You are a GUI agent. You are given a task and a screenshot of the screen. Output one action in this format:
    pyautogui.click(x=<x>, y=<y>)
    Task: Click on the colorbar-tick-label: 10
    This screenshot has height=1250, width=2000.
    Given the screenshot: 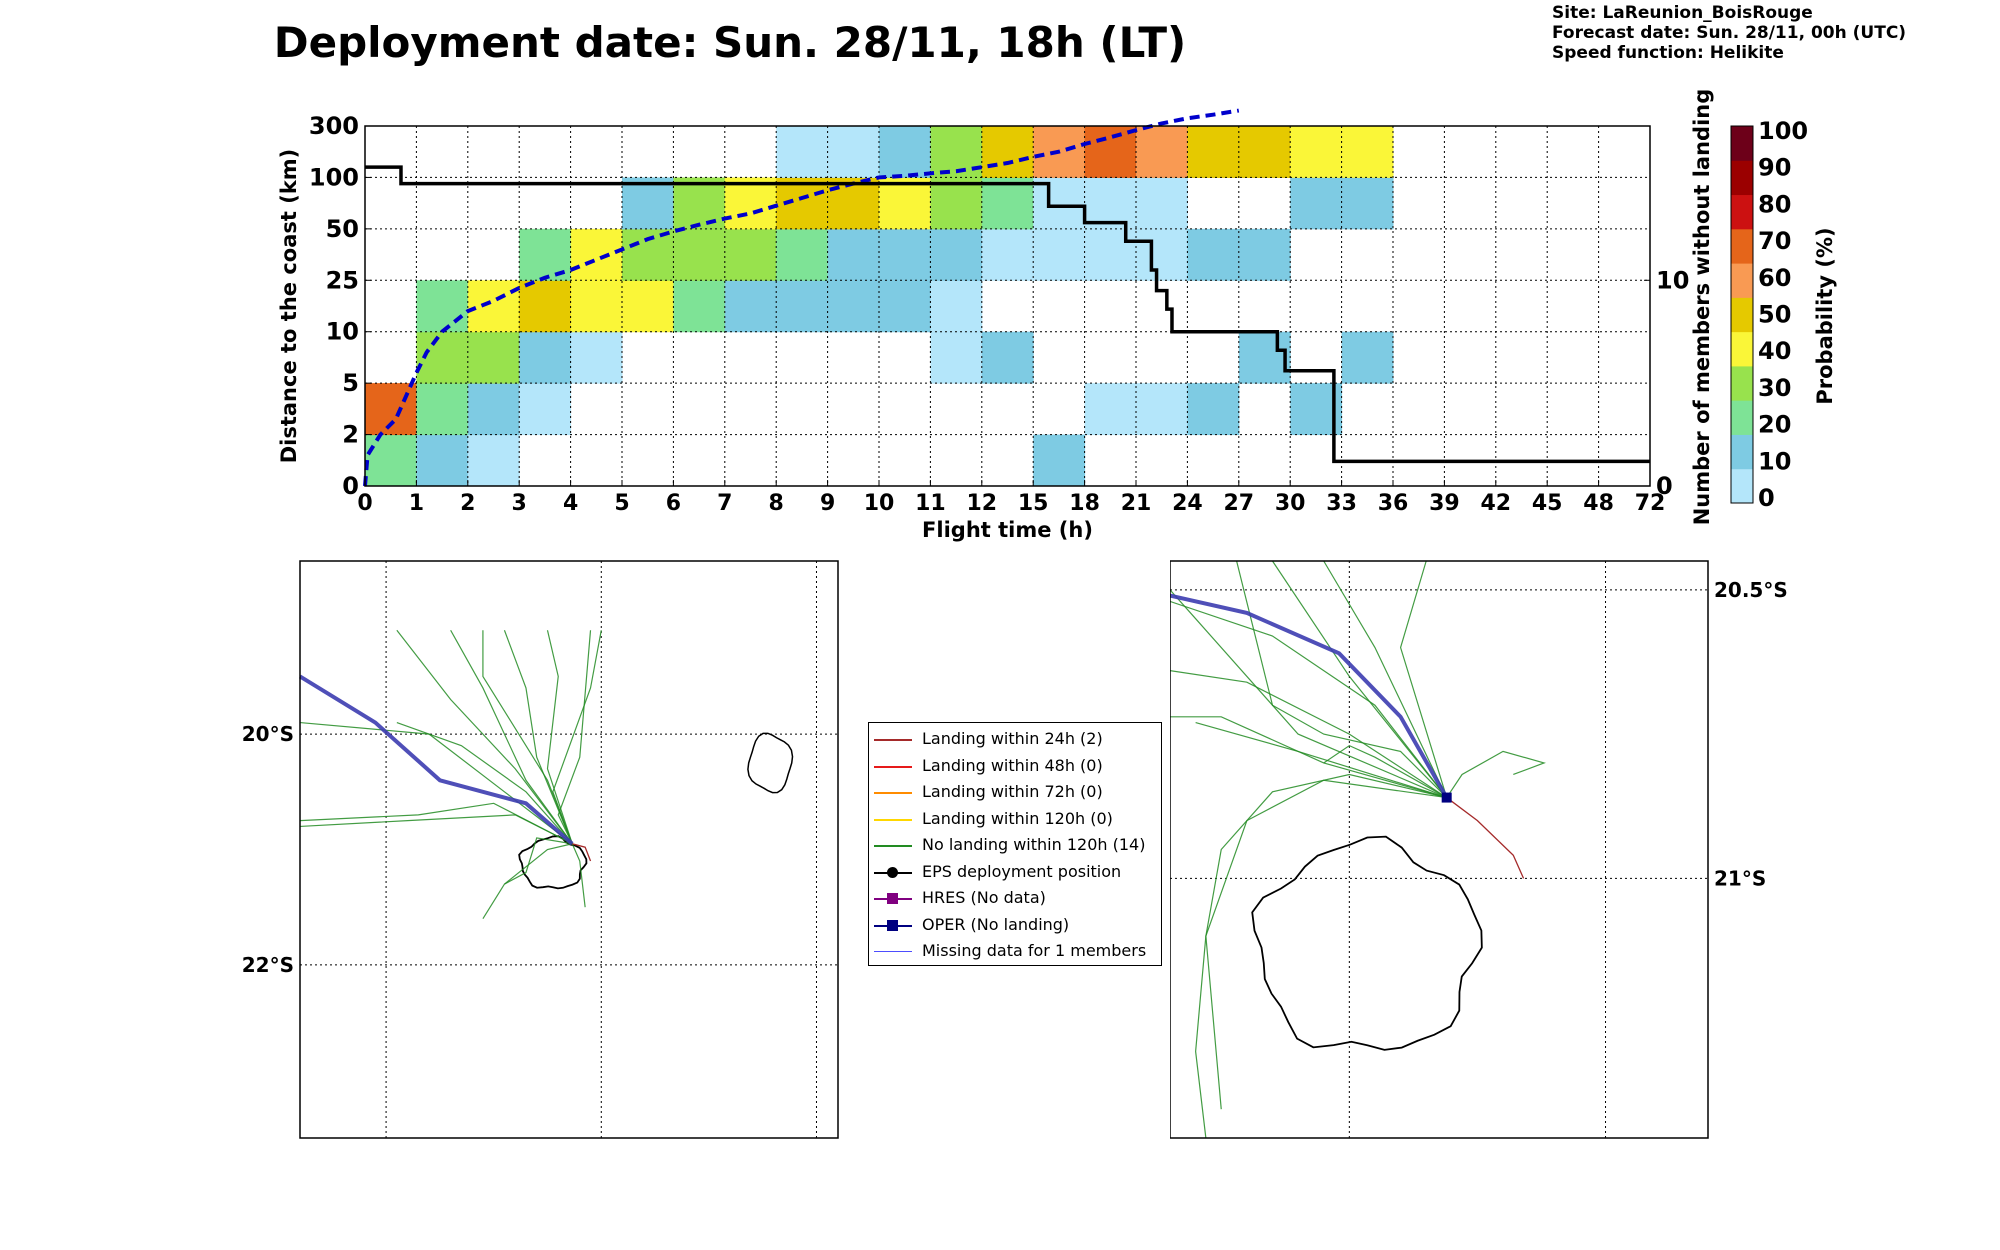 What is the action you would take?
    pyautogui.click(x=1774, y=461)
    